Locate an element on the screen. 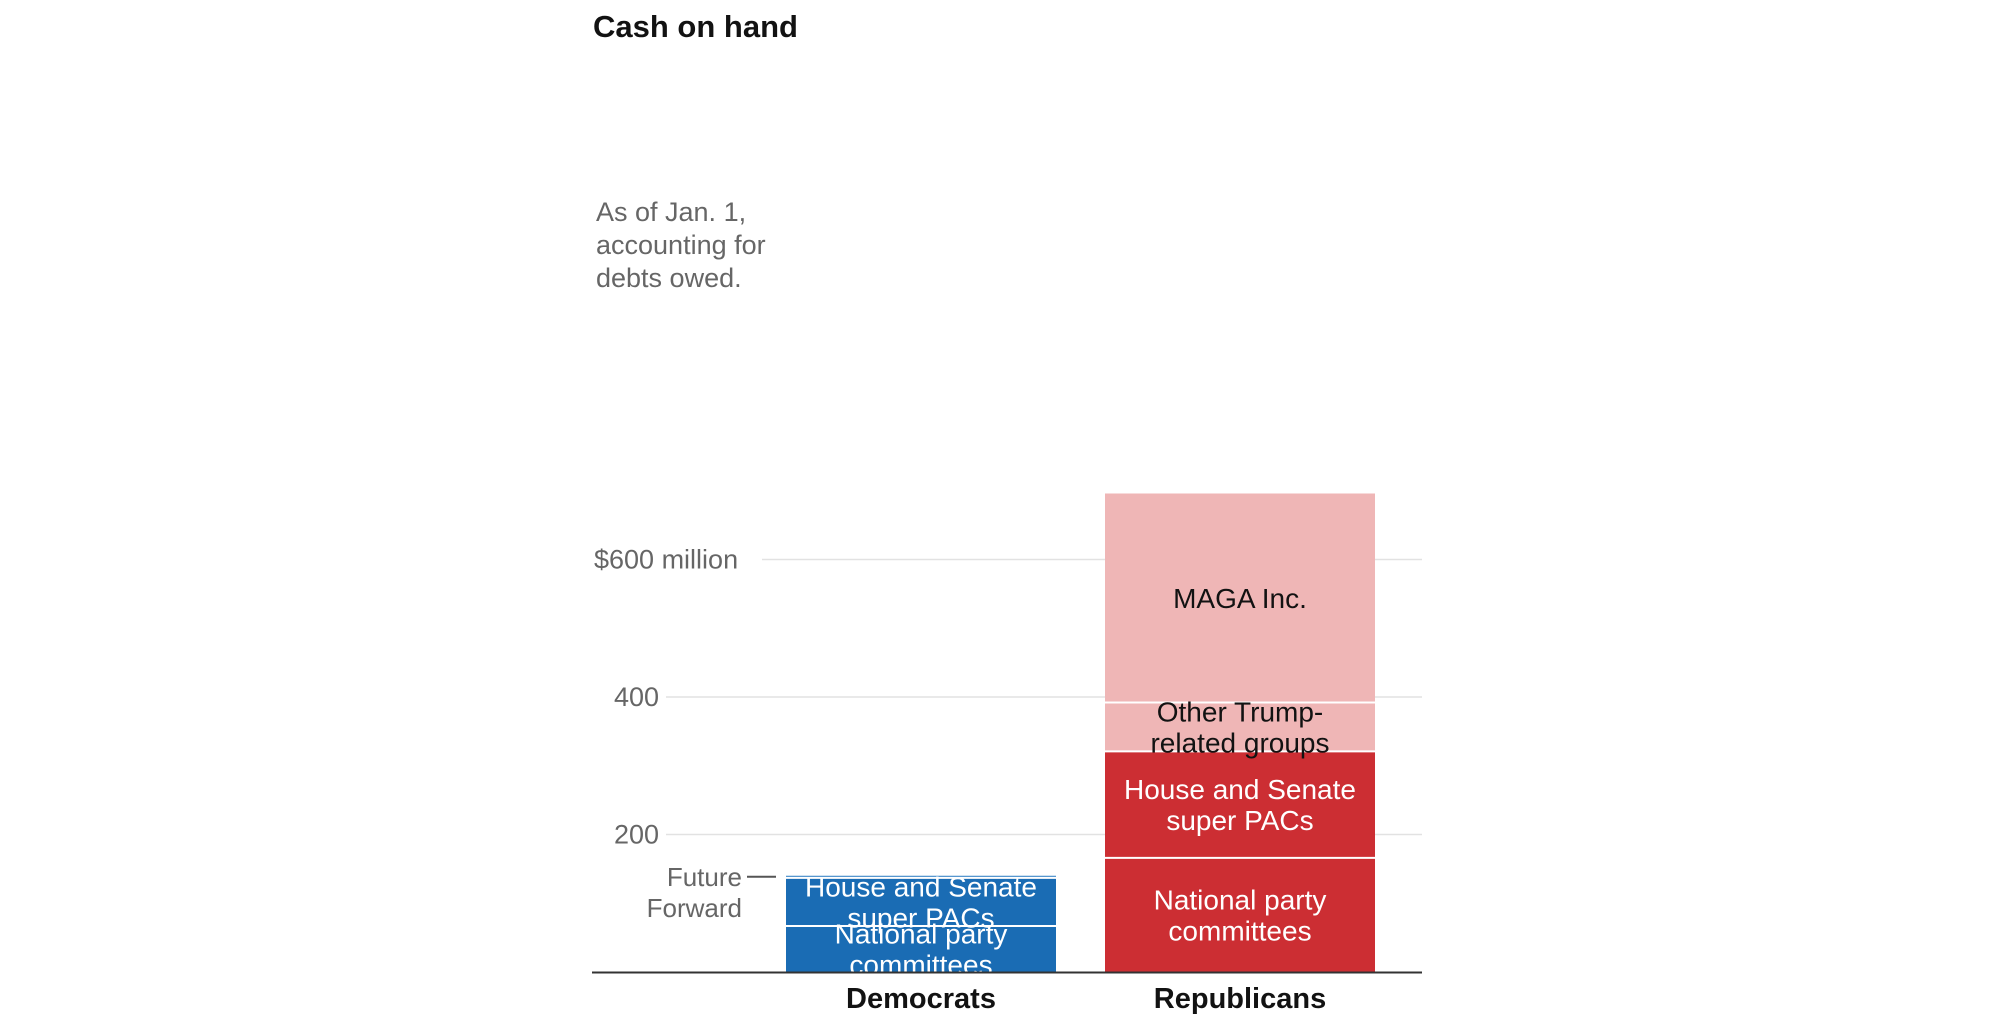  bars is located at coordinates (1080, 732).